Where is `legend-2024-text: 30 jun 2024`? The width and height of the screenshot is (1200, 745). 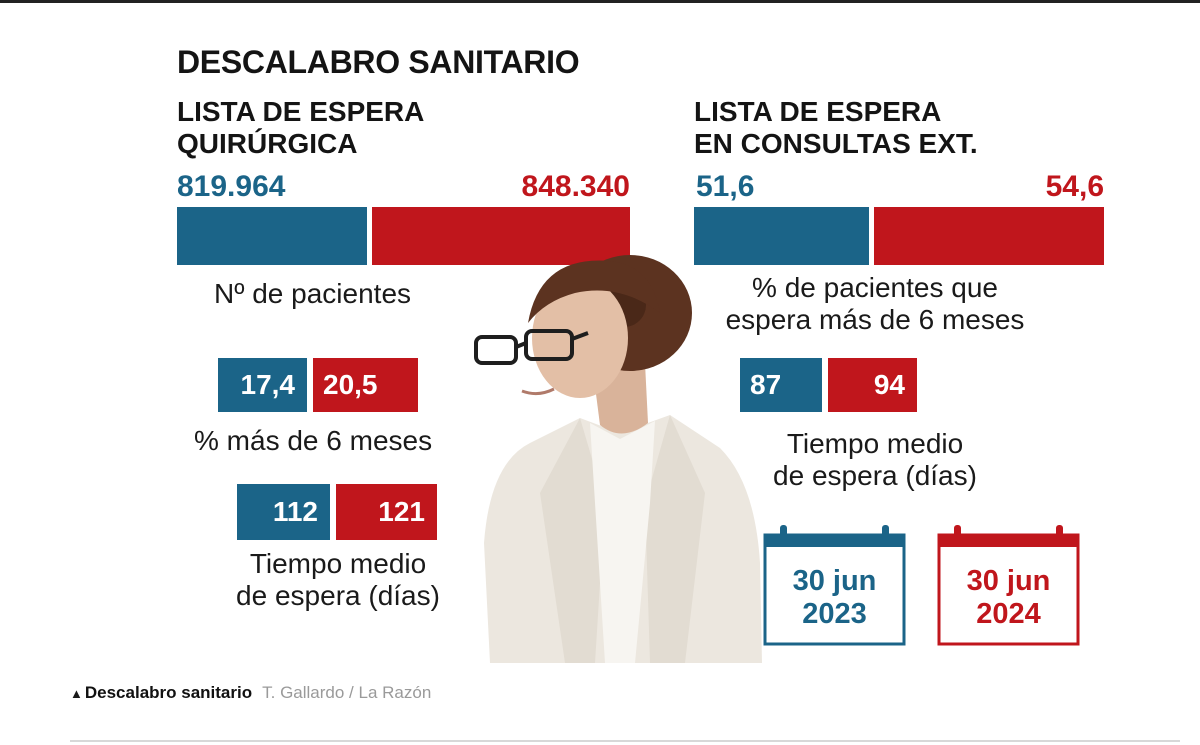
legend-2024-text: 30 jun 2024 is located at coordinates (1008, 598).